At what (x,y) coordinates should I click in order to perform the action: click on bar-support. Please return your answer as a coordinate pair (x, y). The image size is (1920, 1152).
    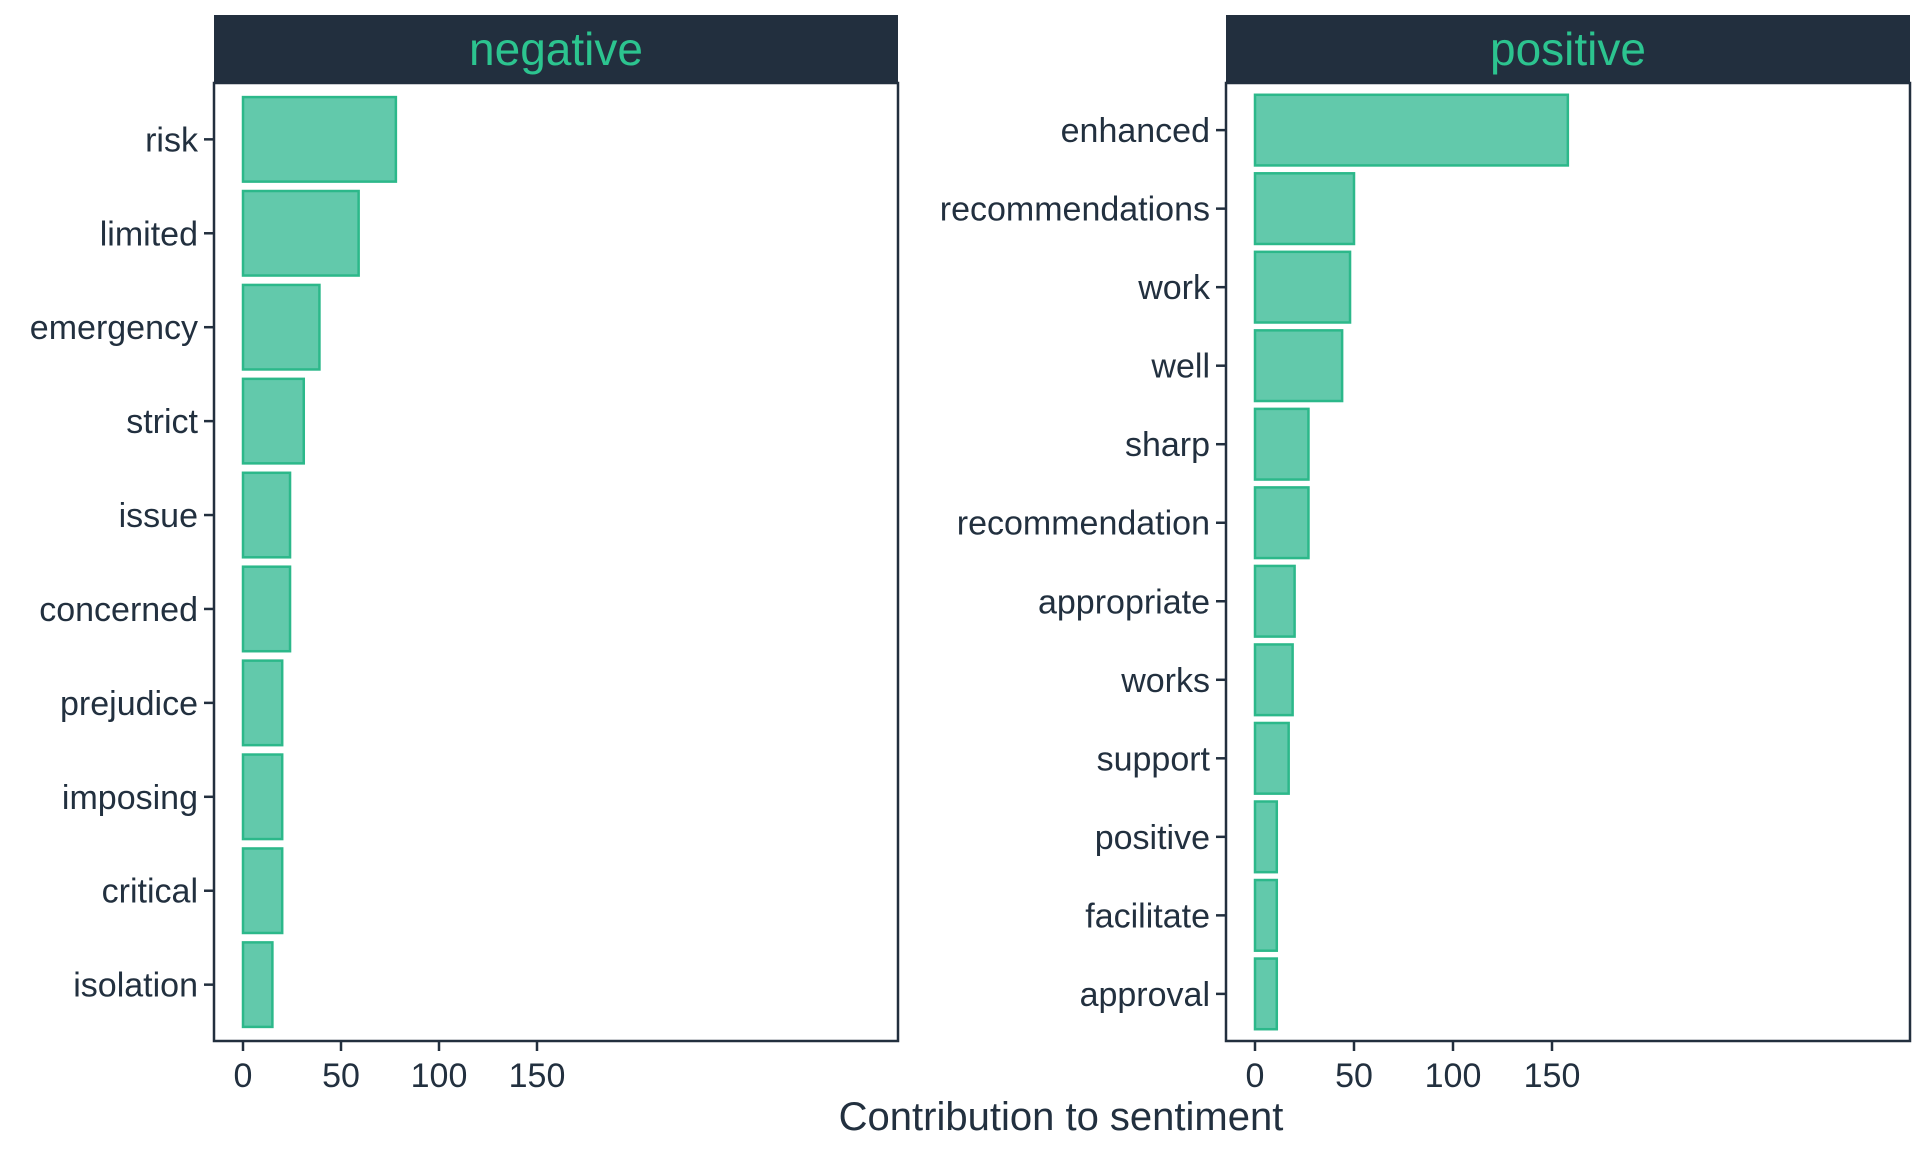
    Looking at the image, I should click on (1271, 758).